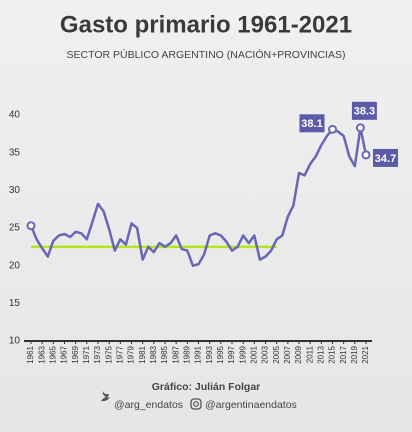  Describe the element at coordinates (15, 190) in the screenshot. I see `y-tick-label: 30` at that location.